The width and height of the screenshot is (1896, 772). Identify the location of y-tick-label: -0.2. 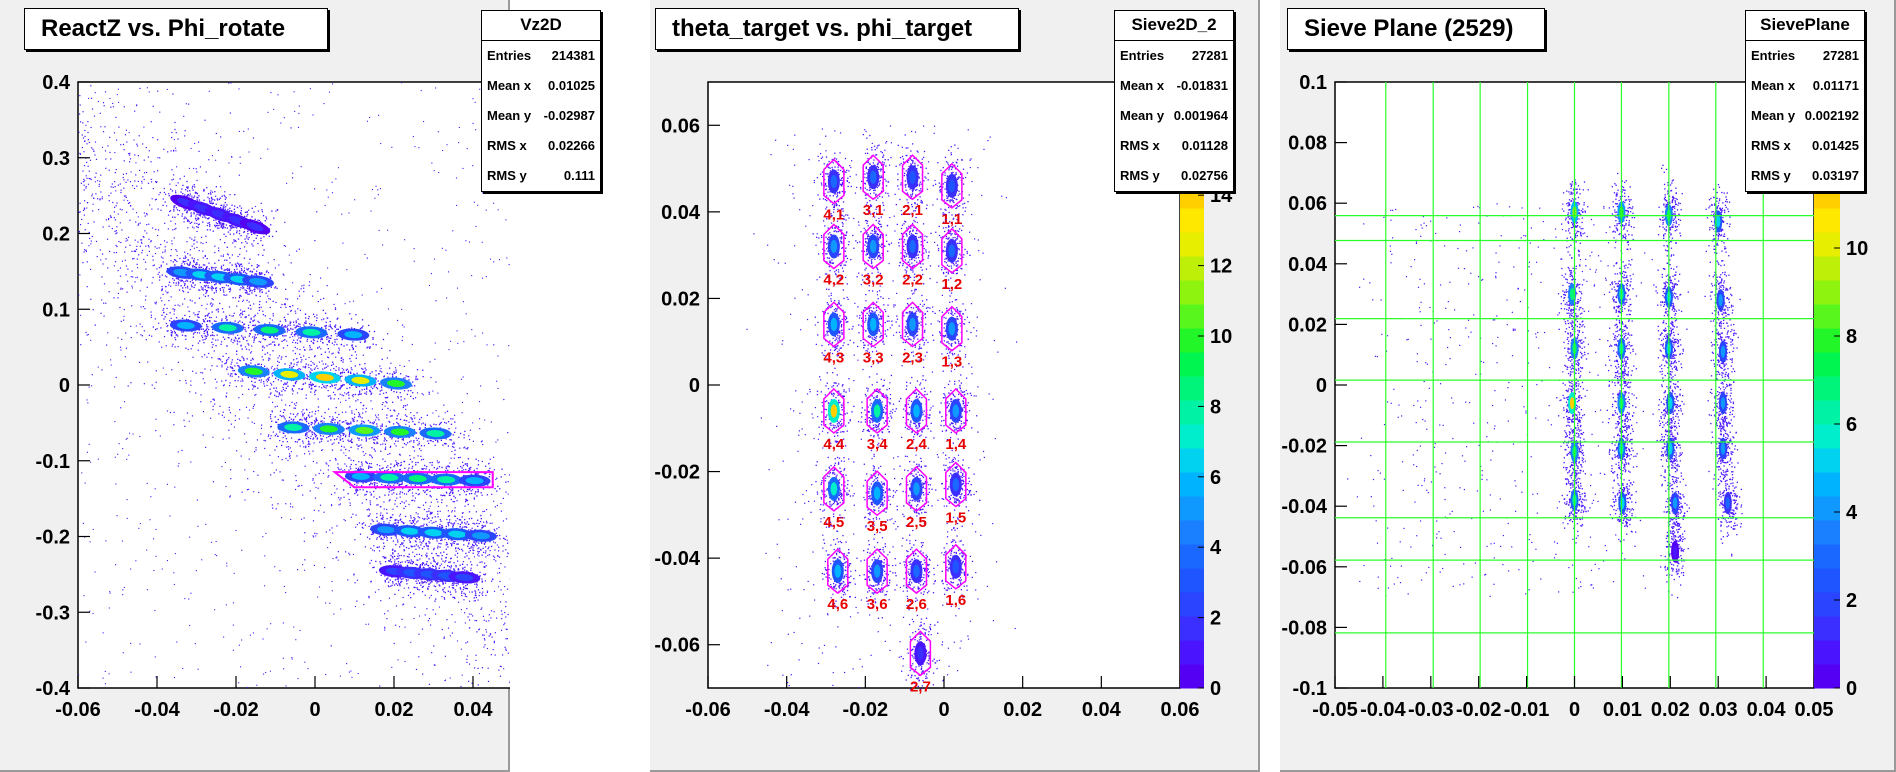
(53, 538).